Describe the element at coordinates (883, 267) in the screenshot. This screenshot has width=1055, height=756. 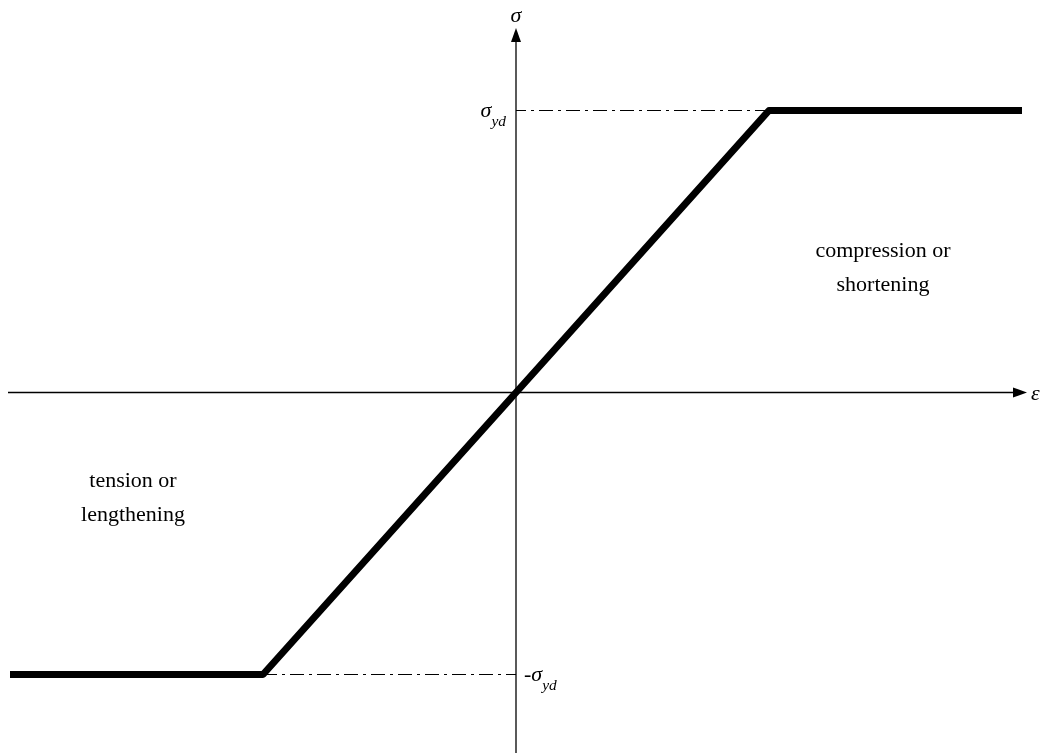
I see `annotation: compression or shortening` at that location.